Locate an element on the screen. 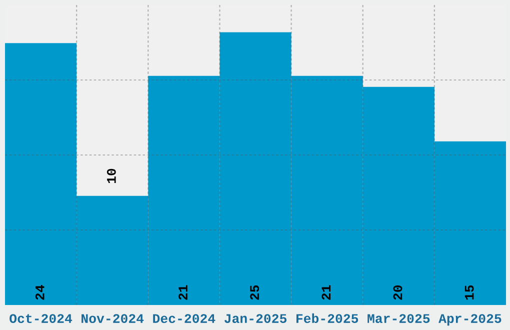 Image resolution: width=510 pixels, height=330 pixels. data-label: 25 is located at coordinates (255, 292).